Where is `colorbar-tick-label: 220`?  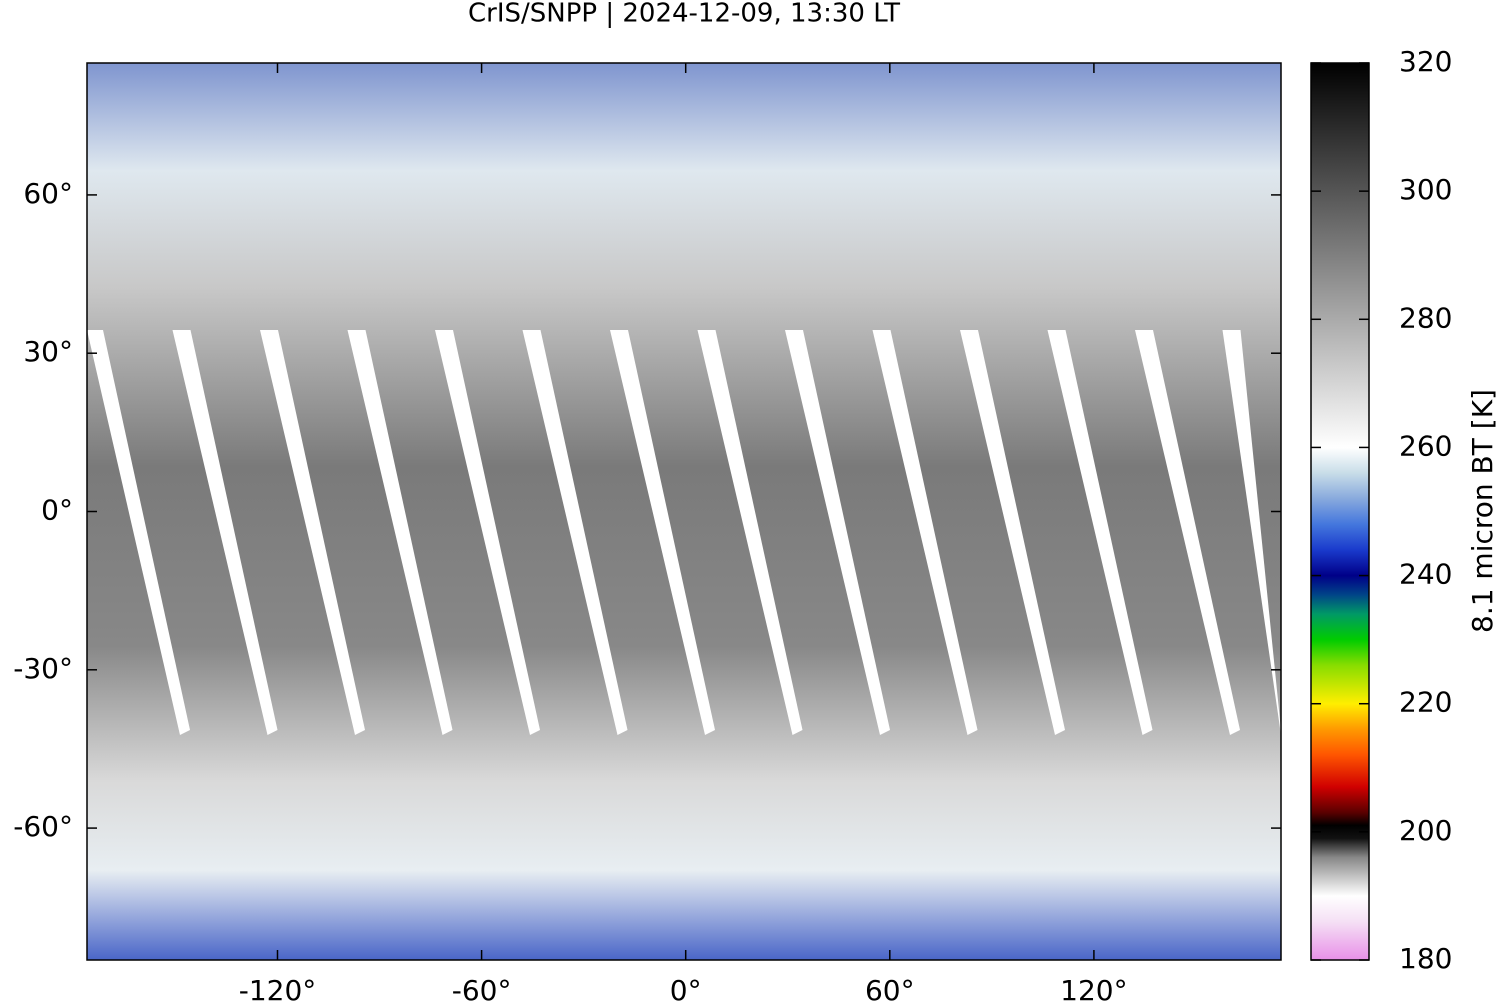
colorbar-tick-label: 220 is located at coordinates (1425, 702).